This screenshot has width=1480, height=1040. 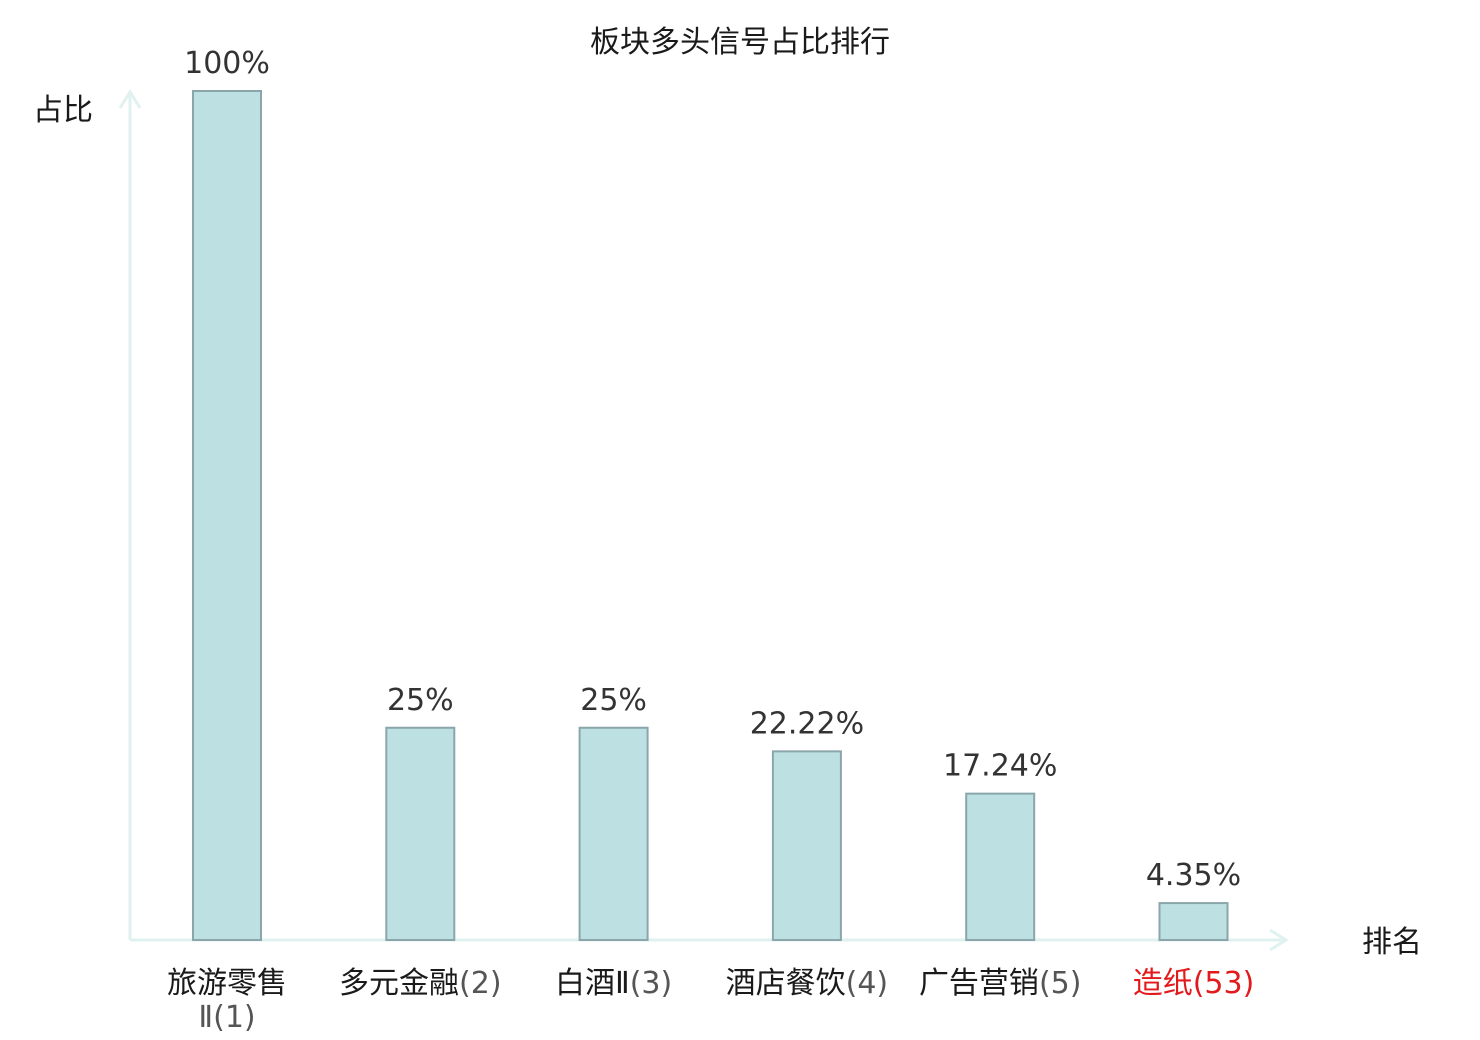 I want to click on tick-label-rank-6: (53), so click(x=1224, y=983).